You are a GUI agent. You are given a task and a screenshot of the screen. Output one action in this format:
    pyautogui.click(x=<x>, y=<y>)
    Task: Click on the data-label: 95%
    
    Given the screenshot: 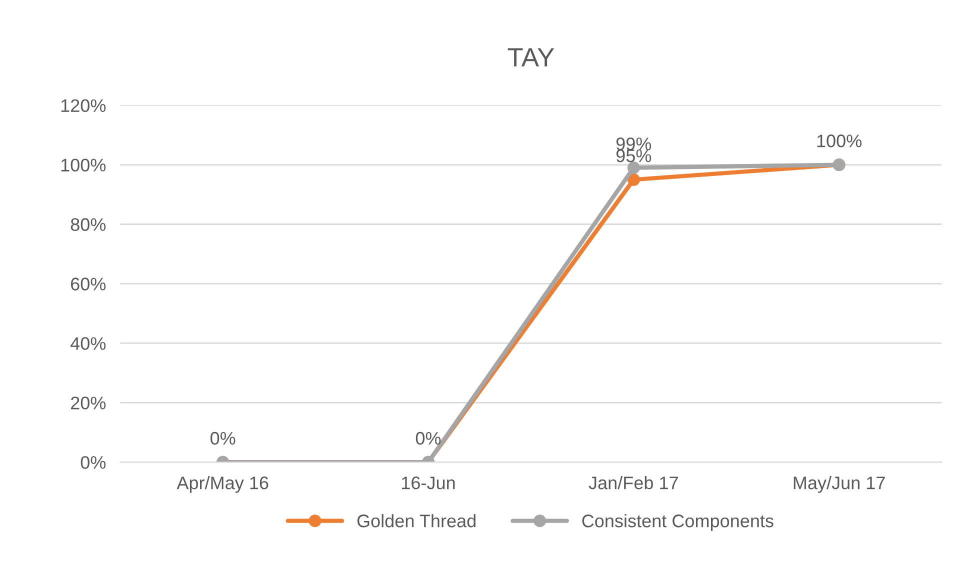 What is the action you would take?
    pyautogui.click(x=634, y=155)
    